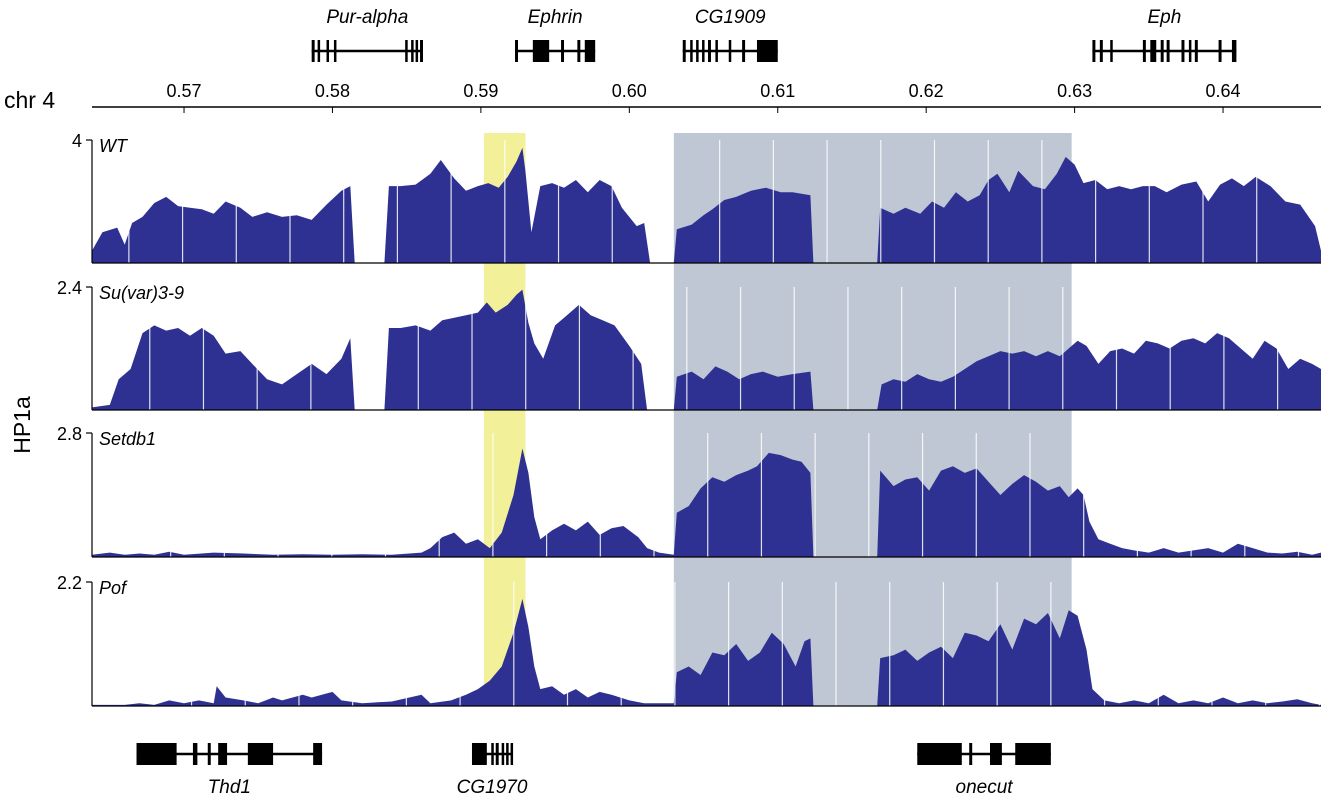 Image resolution: width=1329 pixels, height=800 pixels. I want to click on x-tick-label: 0.60, so click(629, 91).